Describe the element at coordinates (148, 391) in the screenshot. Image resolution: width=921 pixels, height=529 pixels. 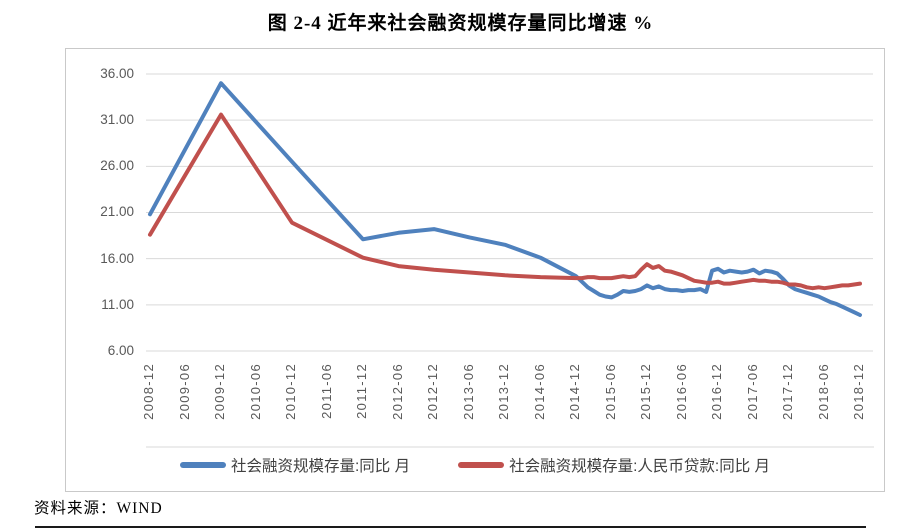
I see `x-tick-label: 2008-12` at that location.